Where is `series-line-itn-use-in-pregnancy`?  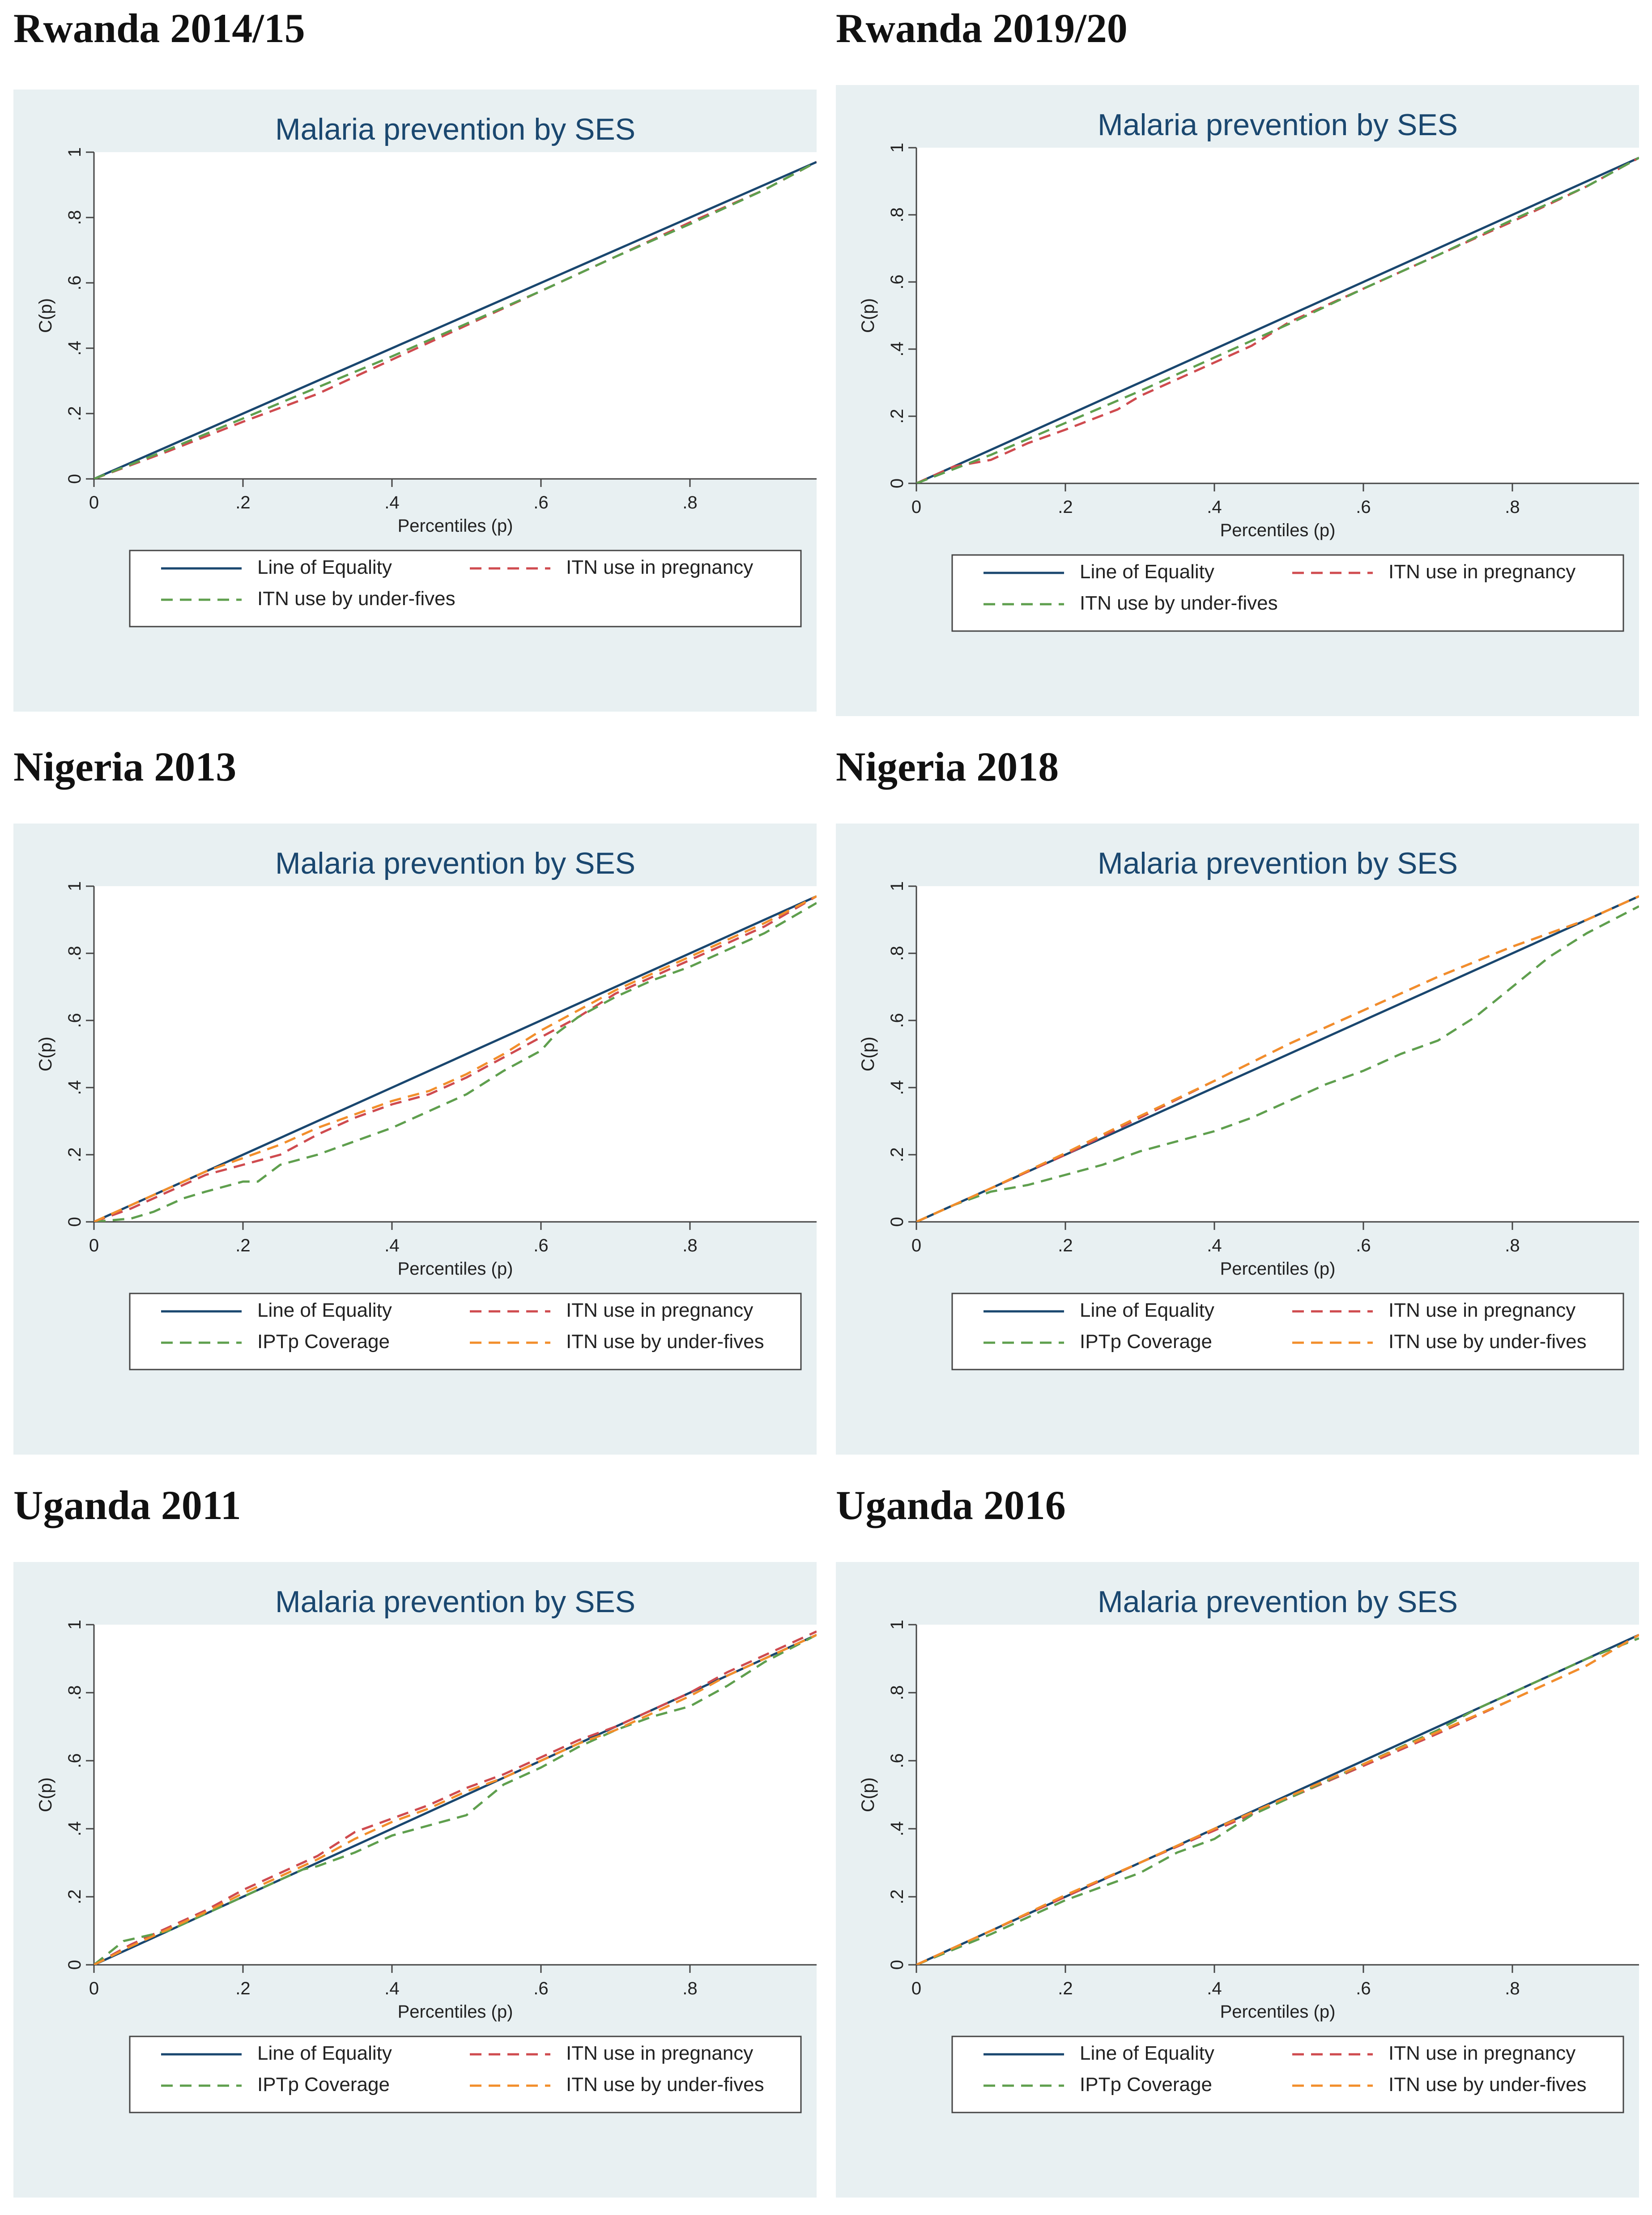
series-line-itn-use-in-pregnancy is located at coordinates (455, 320).